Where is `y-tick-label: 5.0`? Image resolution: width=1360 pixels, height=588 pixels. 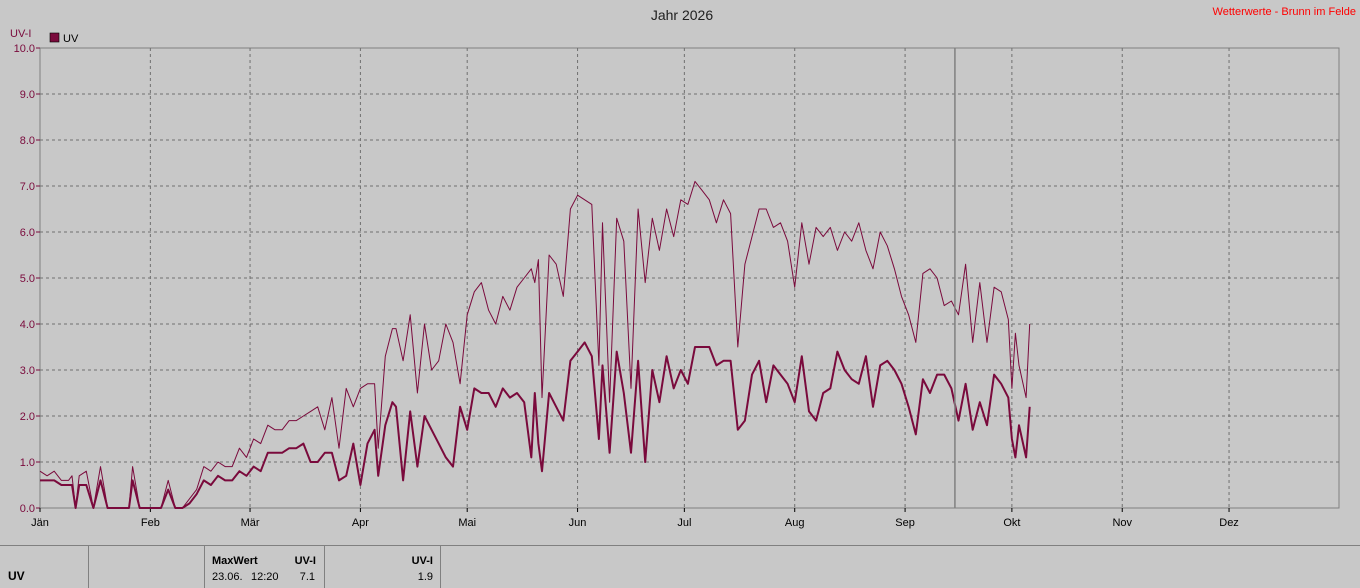 y-tick-label: 5.0 is located at coordinates (27, 279).